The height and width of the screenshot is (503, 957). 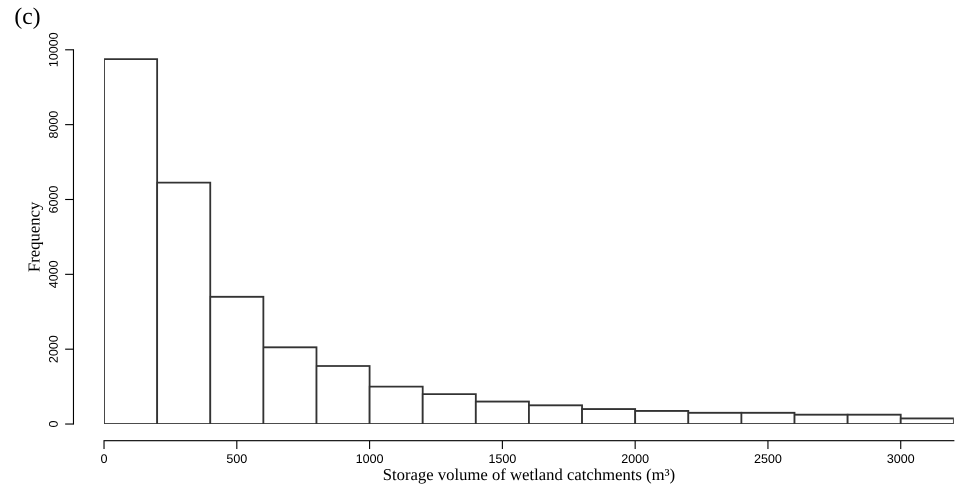 I want to click on y-tick-label: 0, so click(x=53, y=424).